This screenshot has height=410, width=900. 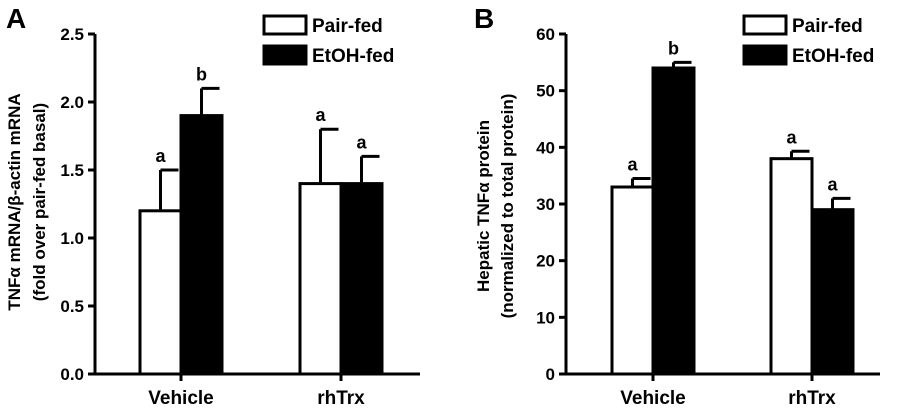 I want to click on panel-a-significance-letter: b, so click(x=201, y=74).